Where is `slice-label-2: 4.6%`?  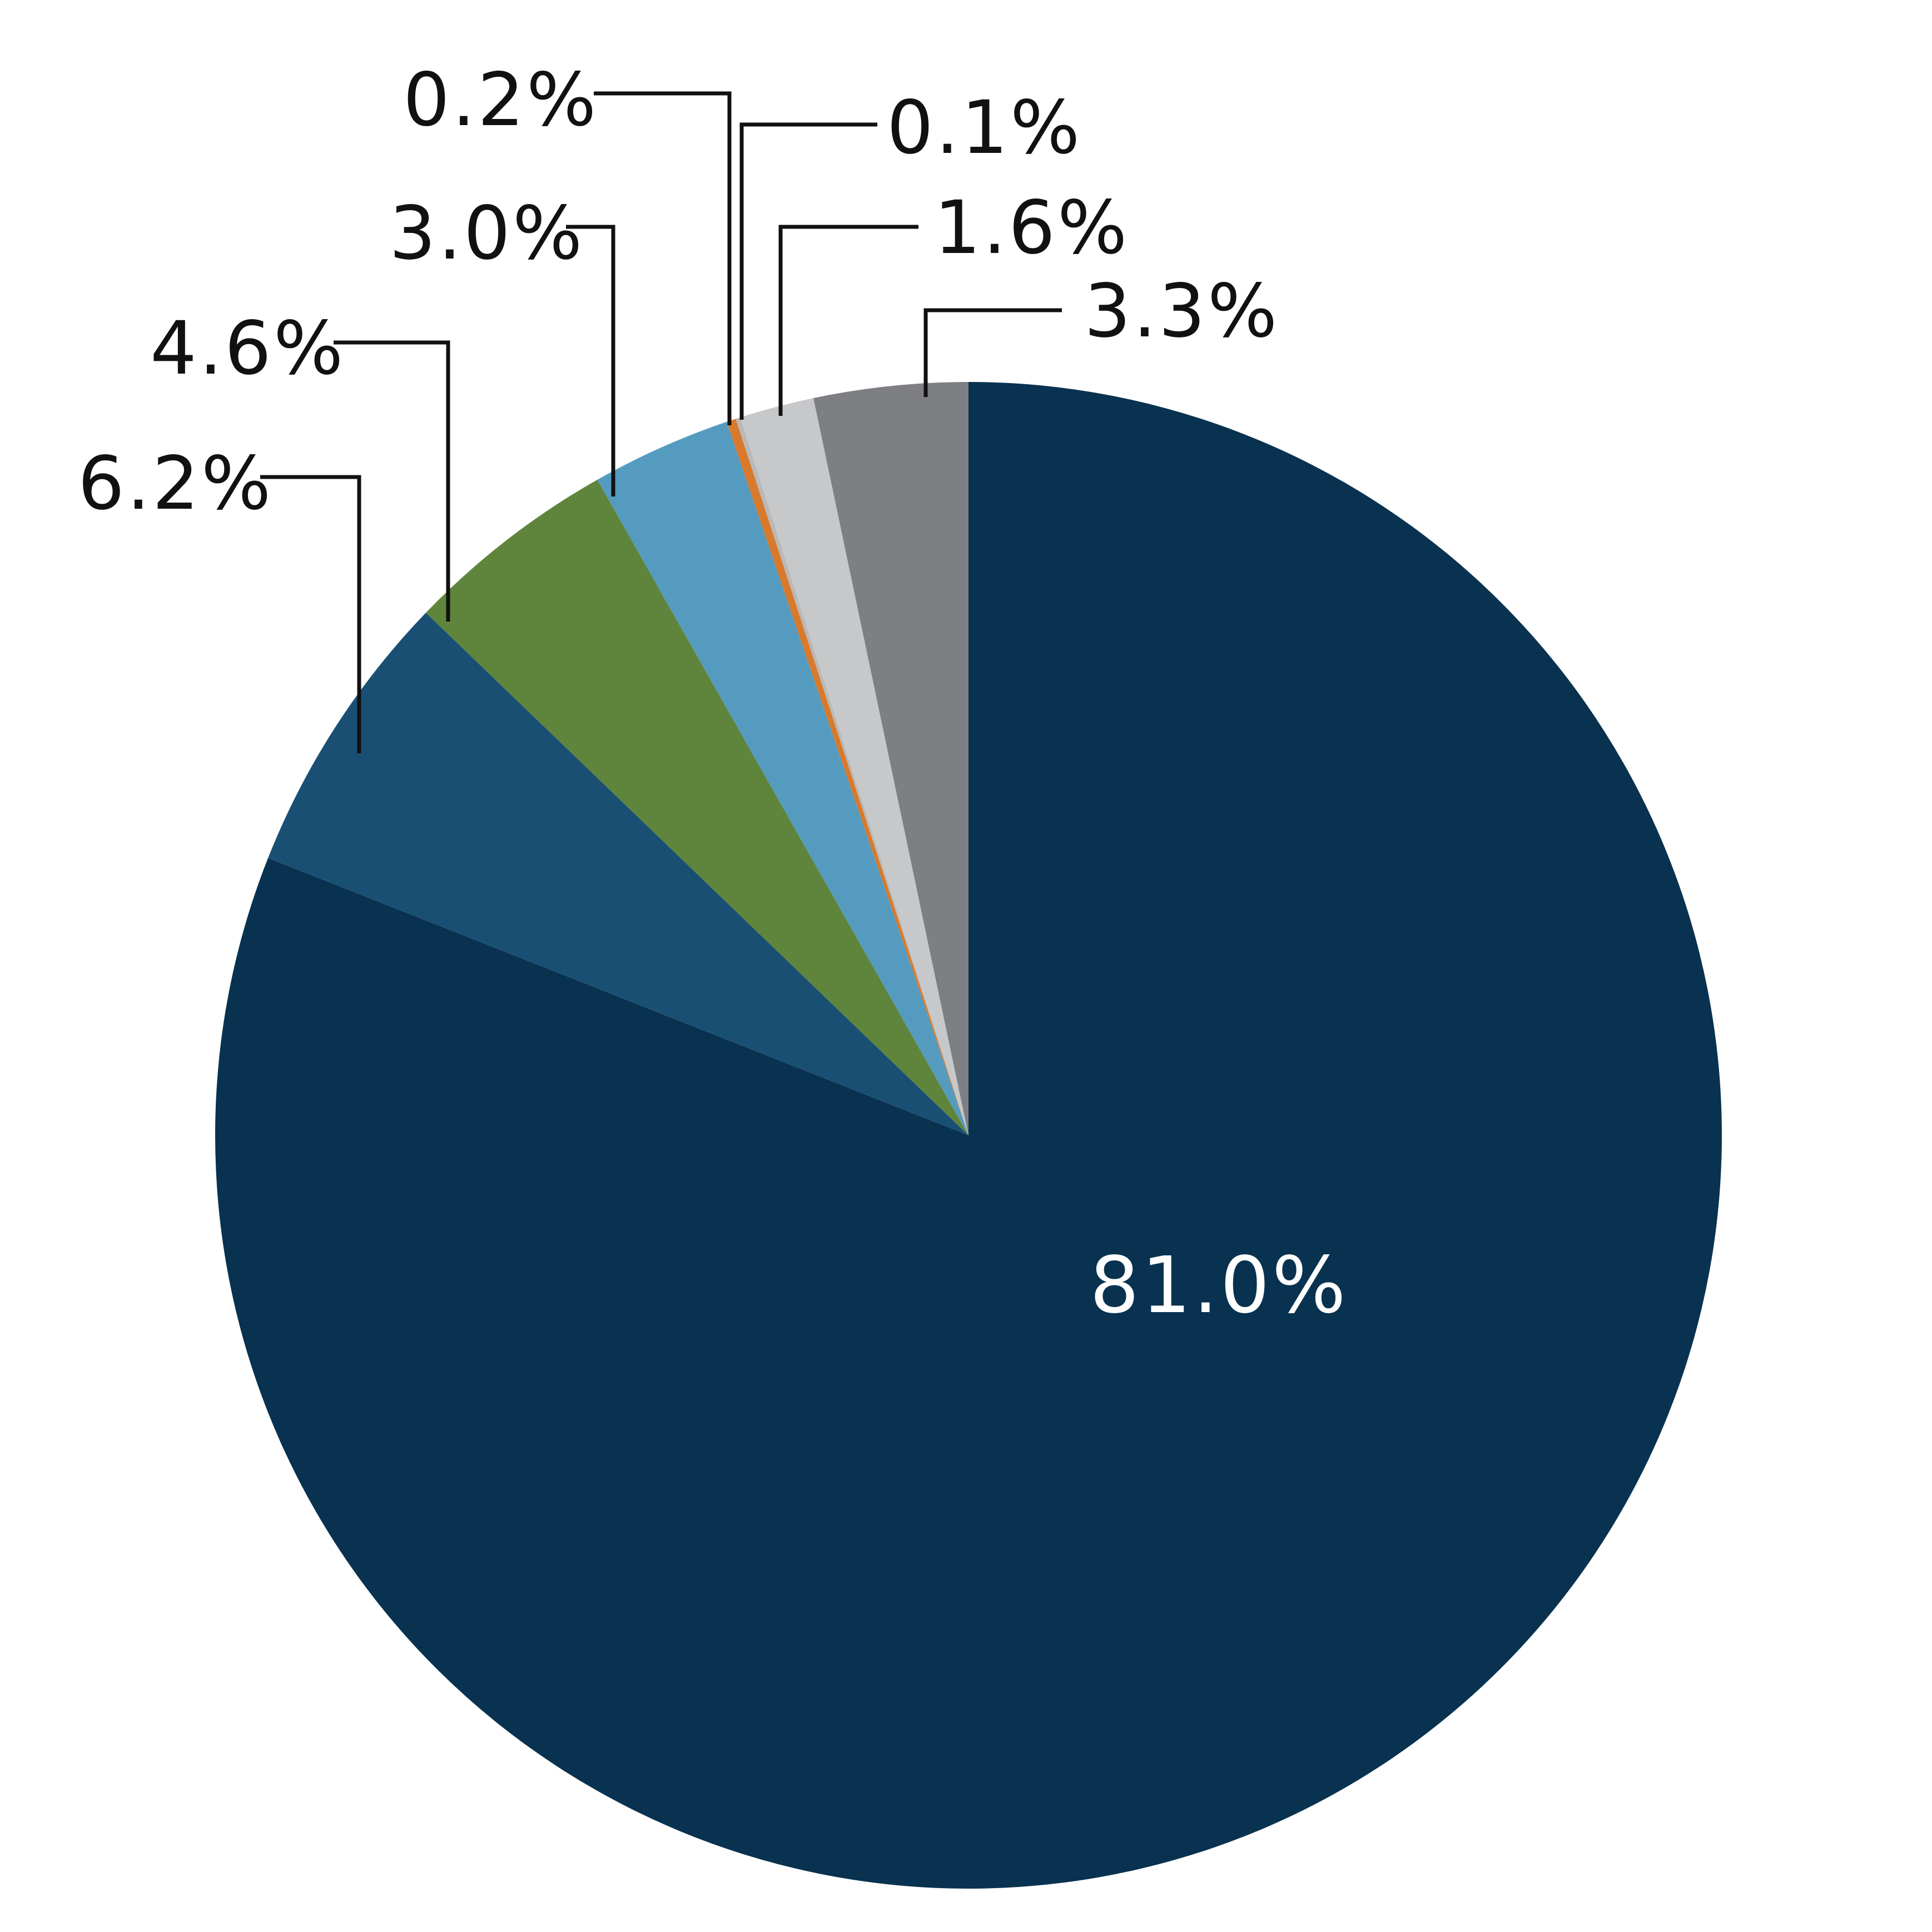 slice-label-2: 4.6% is located at coordinates (247, 348).